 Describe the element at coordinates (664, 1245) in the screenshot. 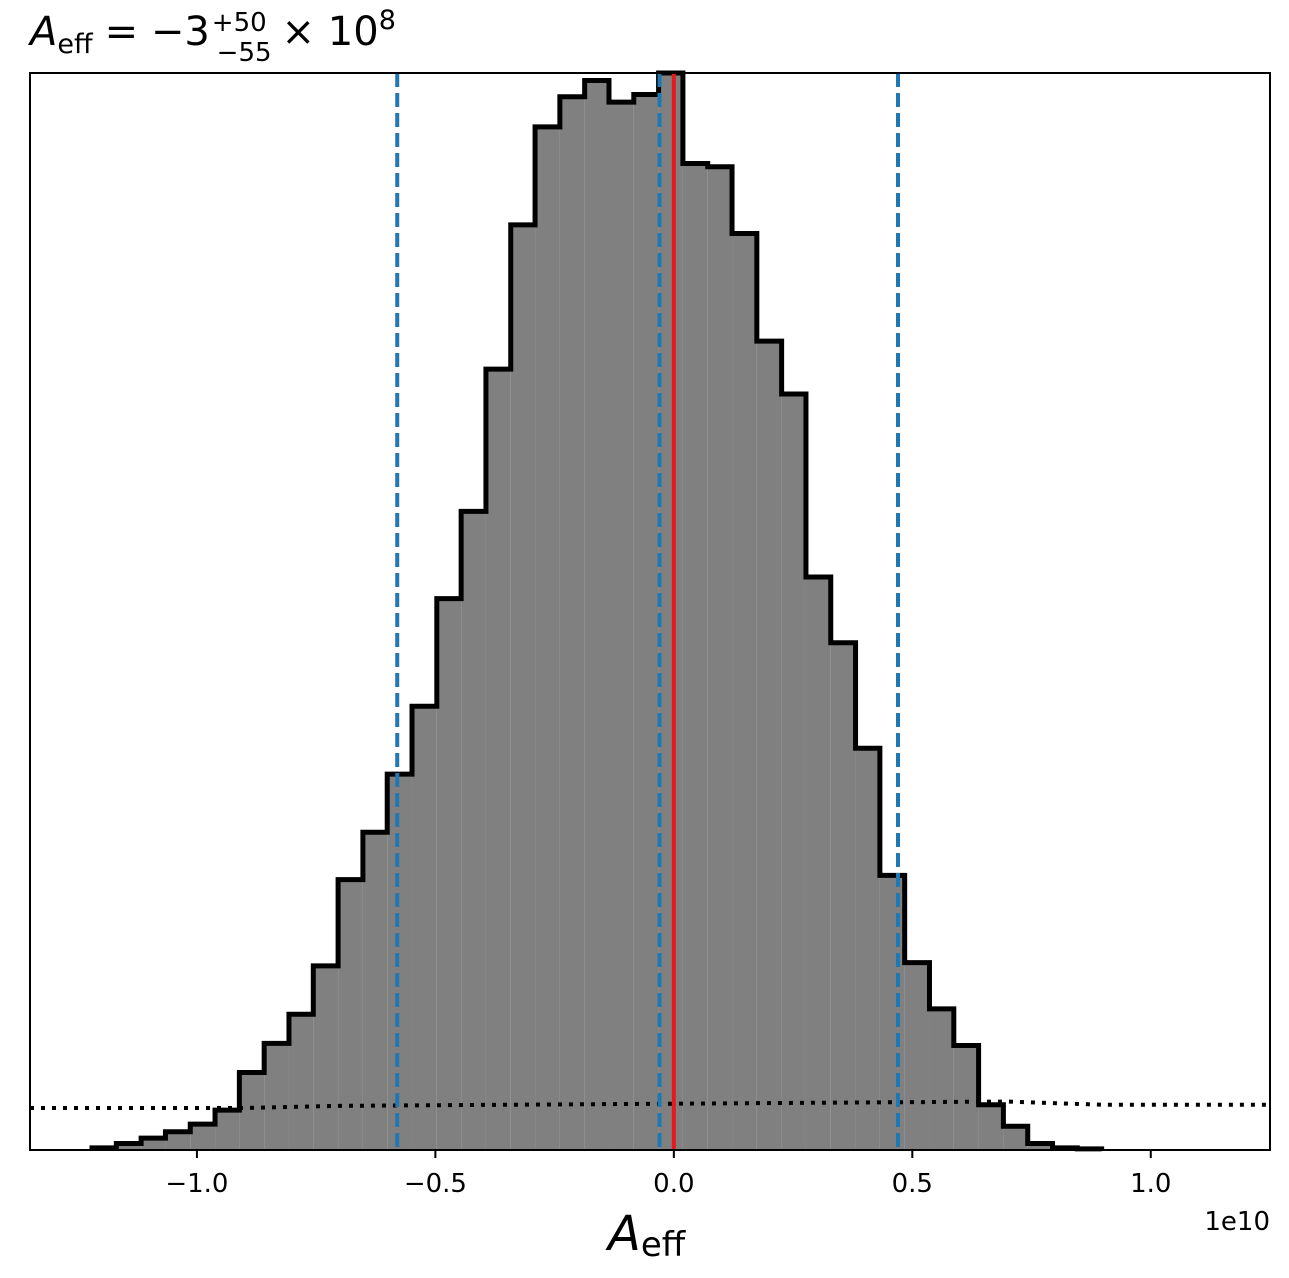

I see `xlabel-subscript: eff` at that location.